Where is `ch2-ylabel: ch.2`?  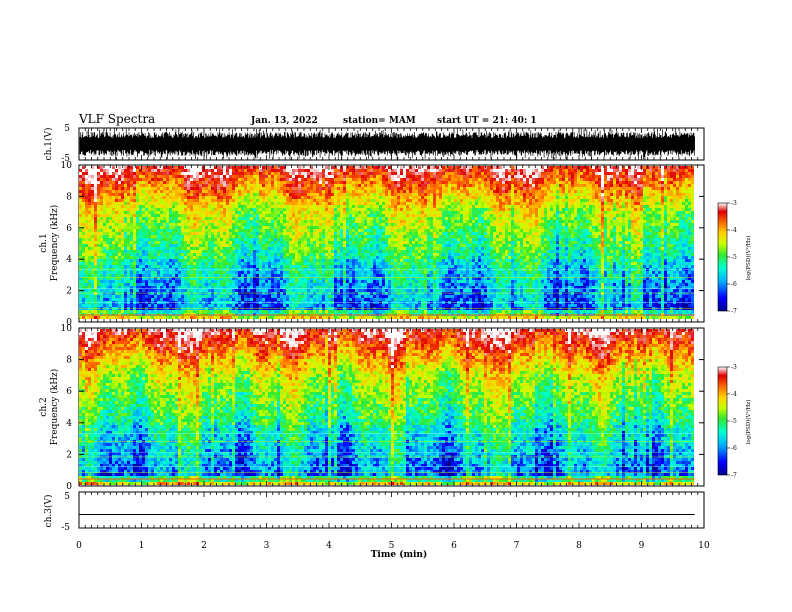
ch2-ylabel: ch.2 is located at coordinates (44, 406).